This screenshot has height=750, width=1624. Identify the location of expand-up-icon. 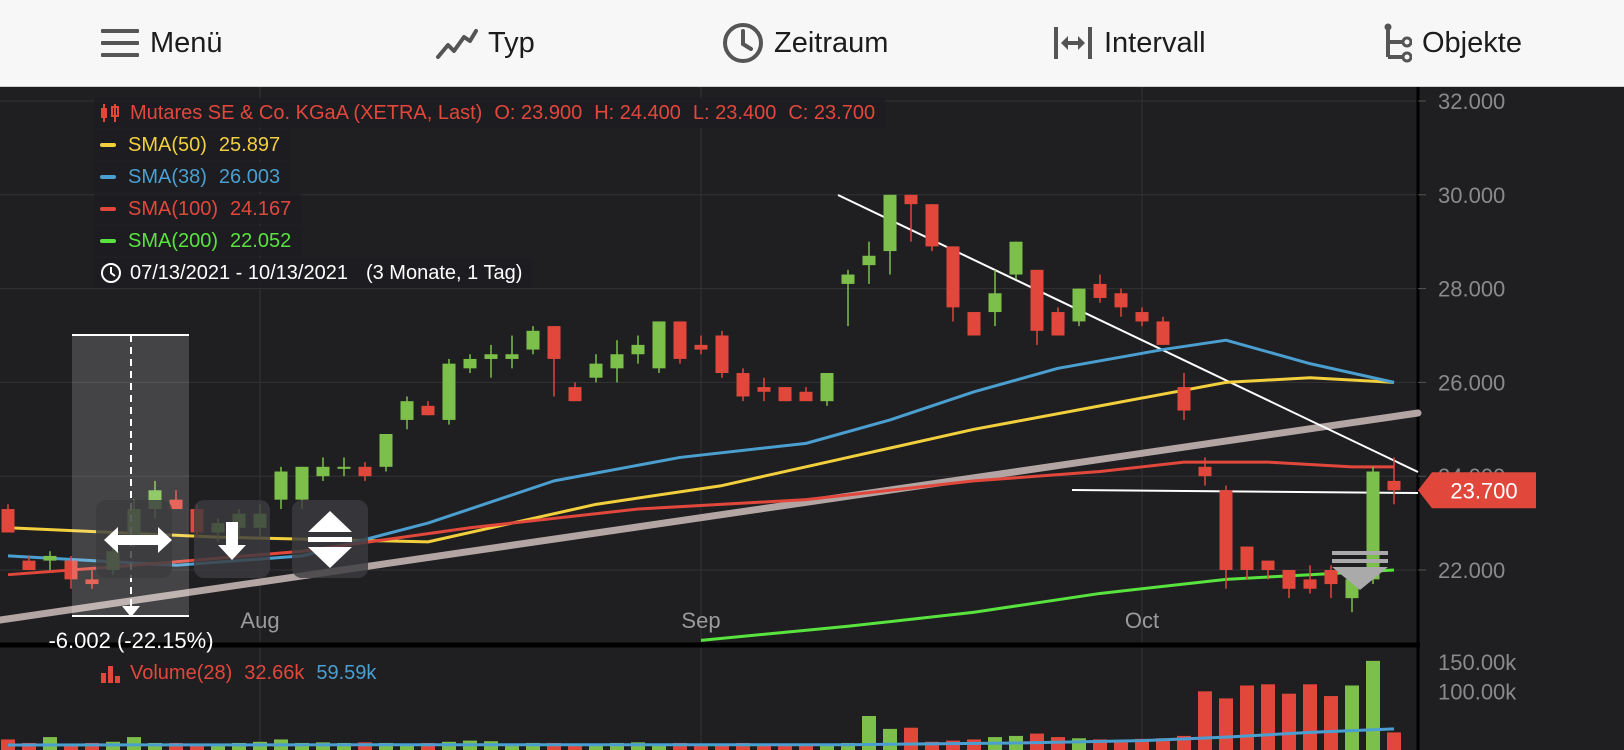
(330, 521).